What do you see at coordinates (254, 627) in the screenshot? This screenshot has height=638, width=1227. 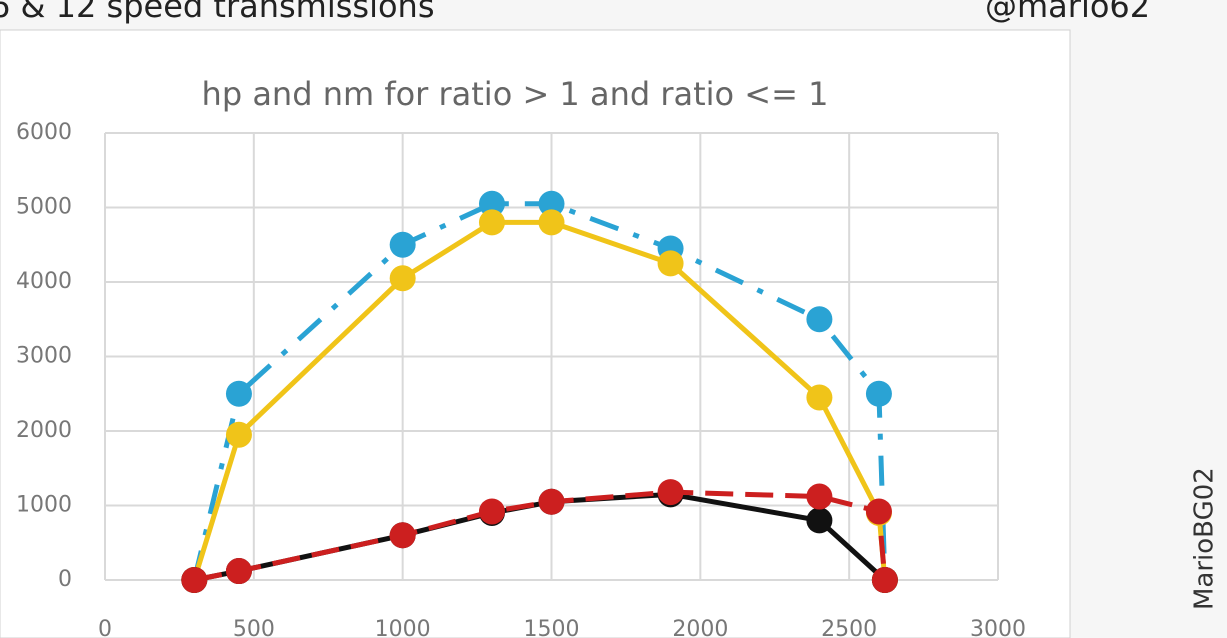 I see `x-tick-label: 500` at bounding box center [254, 627].